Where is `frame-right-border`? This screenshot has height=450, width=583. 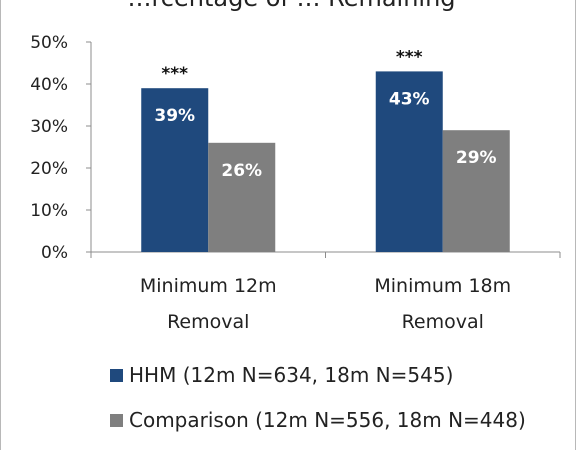 frame-right-border is located at coordinates (575, 225).